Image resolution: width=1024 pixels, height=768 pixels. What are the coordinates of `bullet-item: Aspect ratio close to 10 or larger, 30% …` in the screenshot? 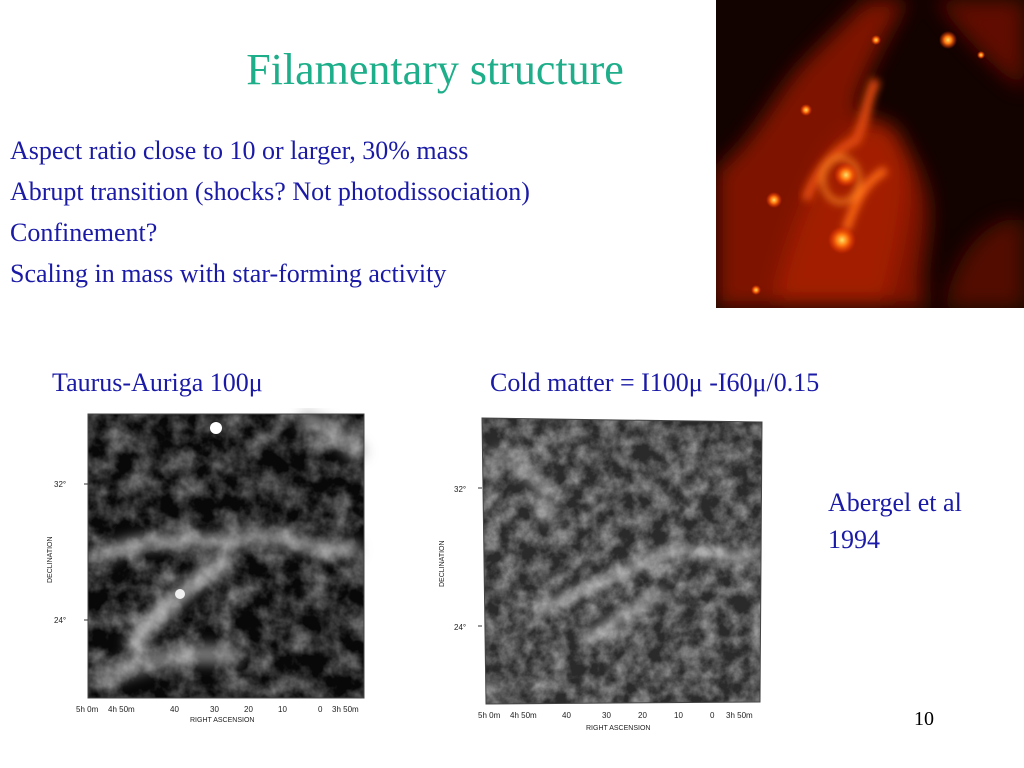 It's located at (239, 150).